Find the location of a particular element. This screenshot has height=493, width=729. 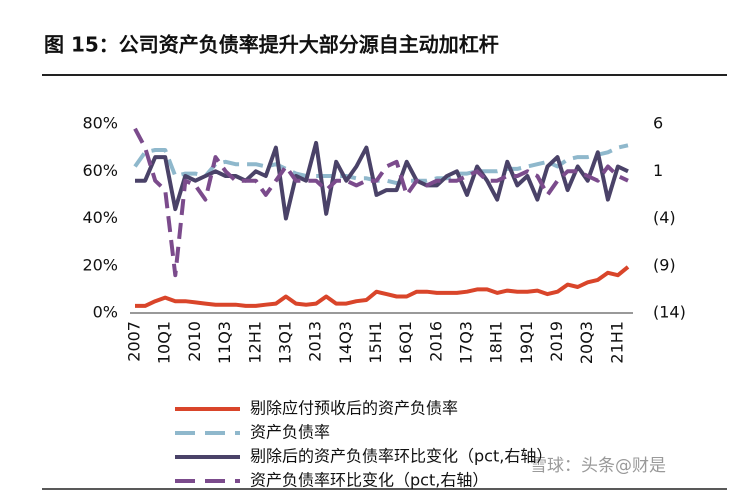

x-tick-label: 10Q1 is located at coordinates (164, 342).